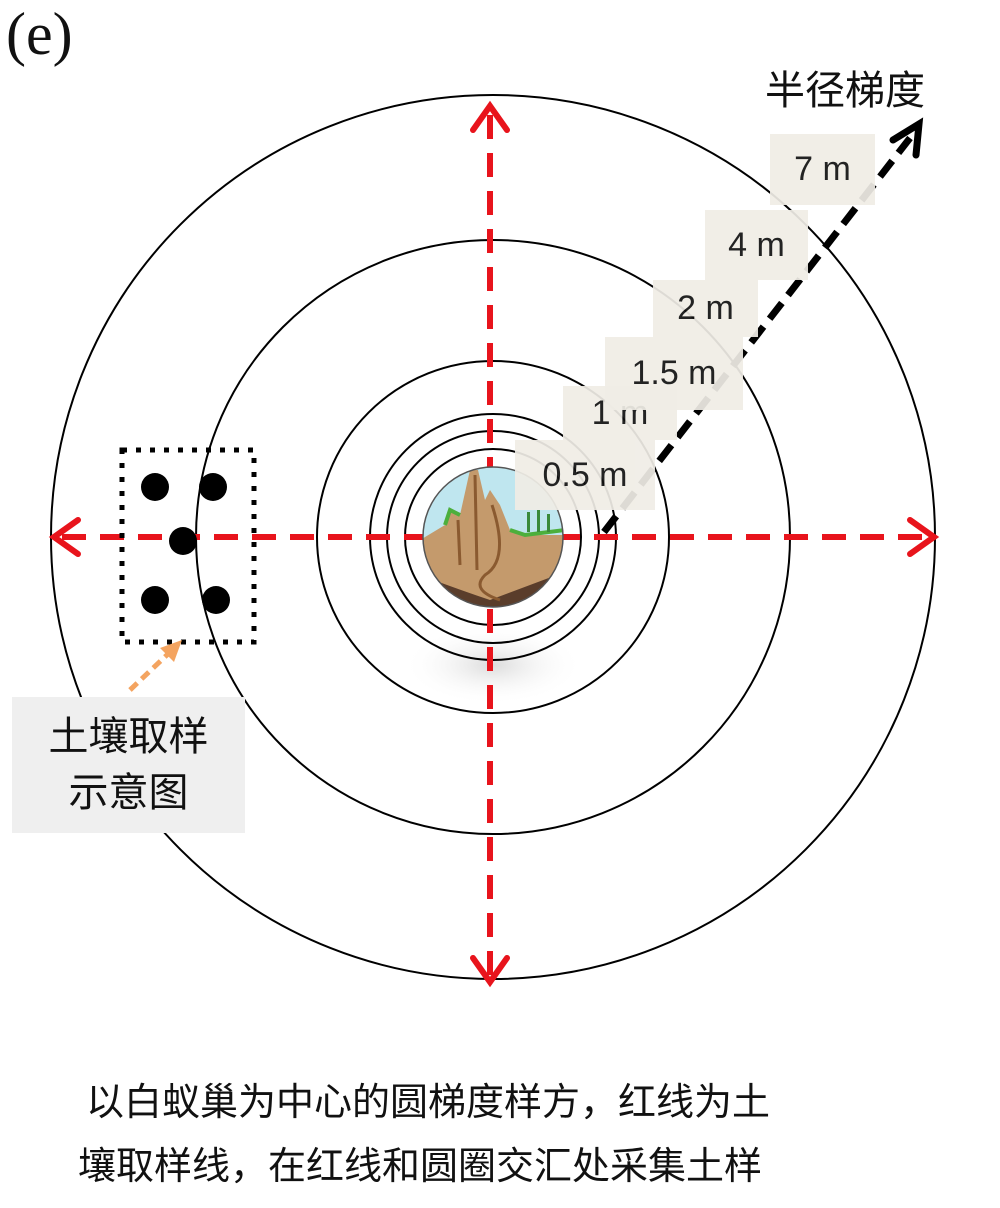 The height and width of the screenshot is (1208, 1000). I want to click on caption: 以白蚁巢为中心的圆梯度样方，红线为土 壤取样线，在红线和圆圈交汇处采集土样, so click(424, 1134).